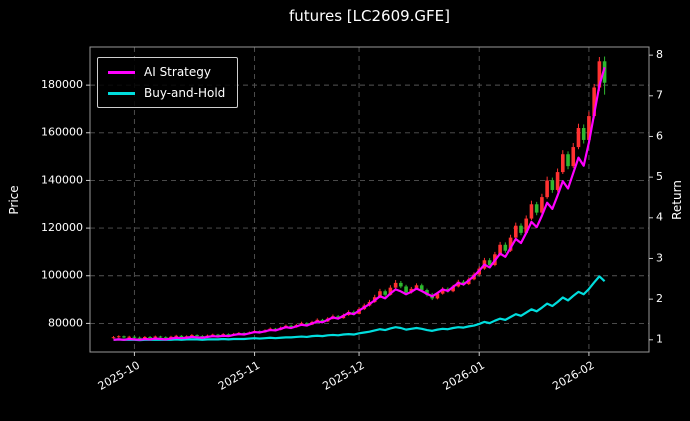 The image size is (690, 421). What do you see at coordinates (121, 93) in the screenshot?
I see `buy-and-hold-line-icon` at bounding box center [121, 93].